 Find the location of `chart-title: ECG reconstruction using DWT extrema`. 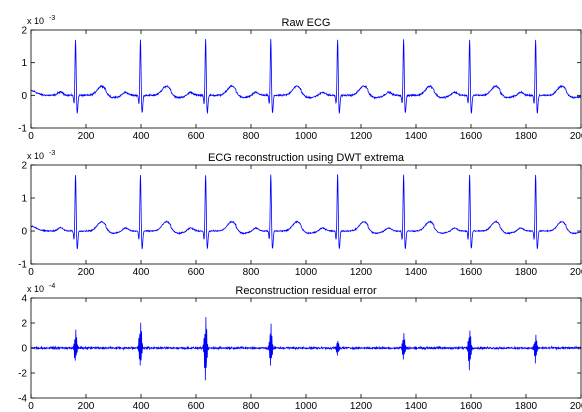

chart-title: ECG reconstruction using DWT extrema is located at coordinates (306, 158).